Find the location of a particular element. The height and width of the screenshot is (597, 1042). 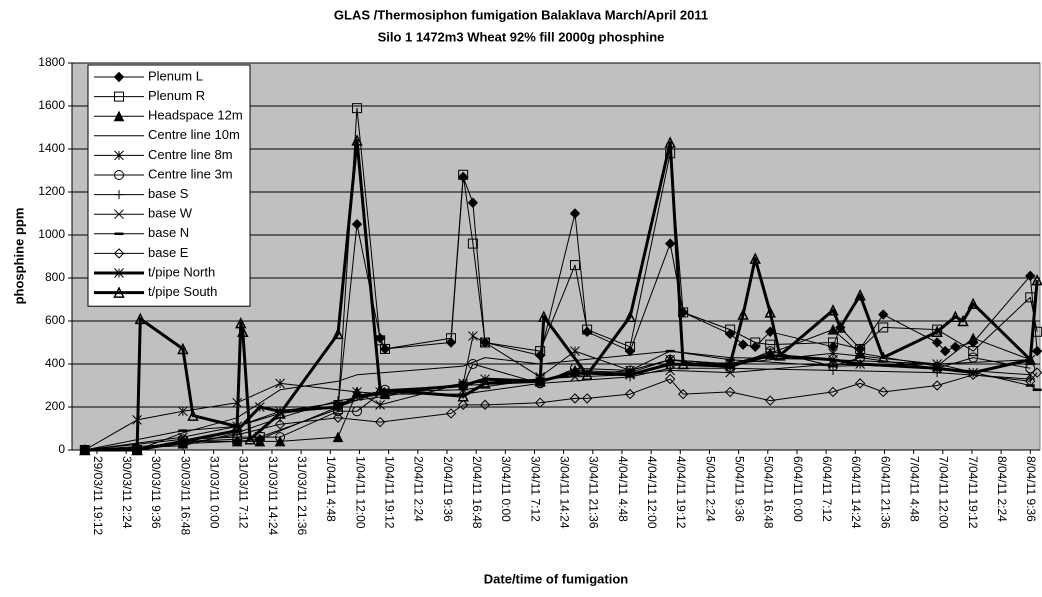

legend-label: base N is located at coordinates (168, 232).